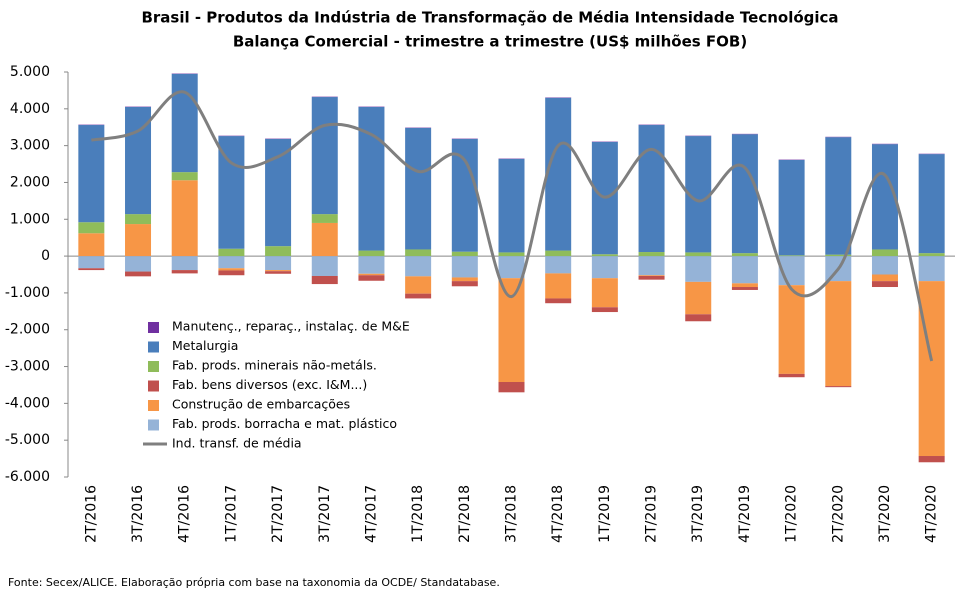  I want to click on x-tick-label: 3T/2020, so click(885, 514).